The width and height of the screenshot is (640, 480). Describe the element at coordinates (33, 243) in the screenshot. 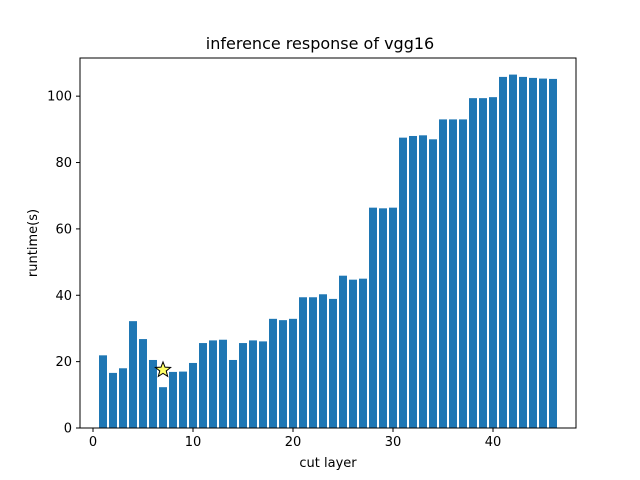

I see `y-axis-label: runtime(s)` at that location.